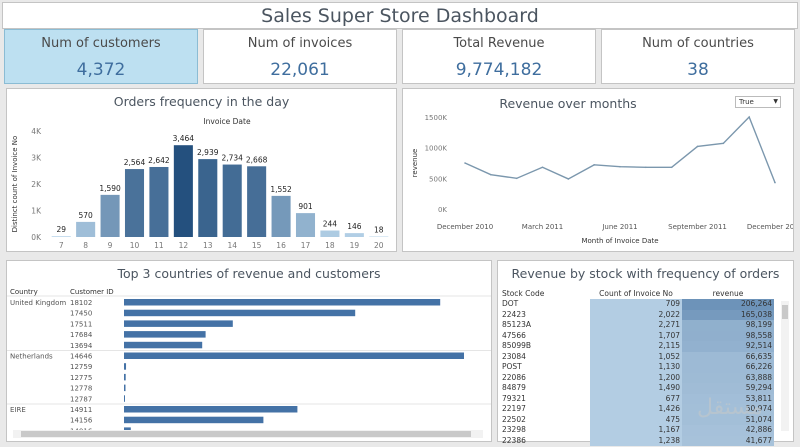  I want to click on invoice-count-cell: 709, so click(636, 304).